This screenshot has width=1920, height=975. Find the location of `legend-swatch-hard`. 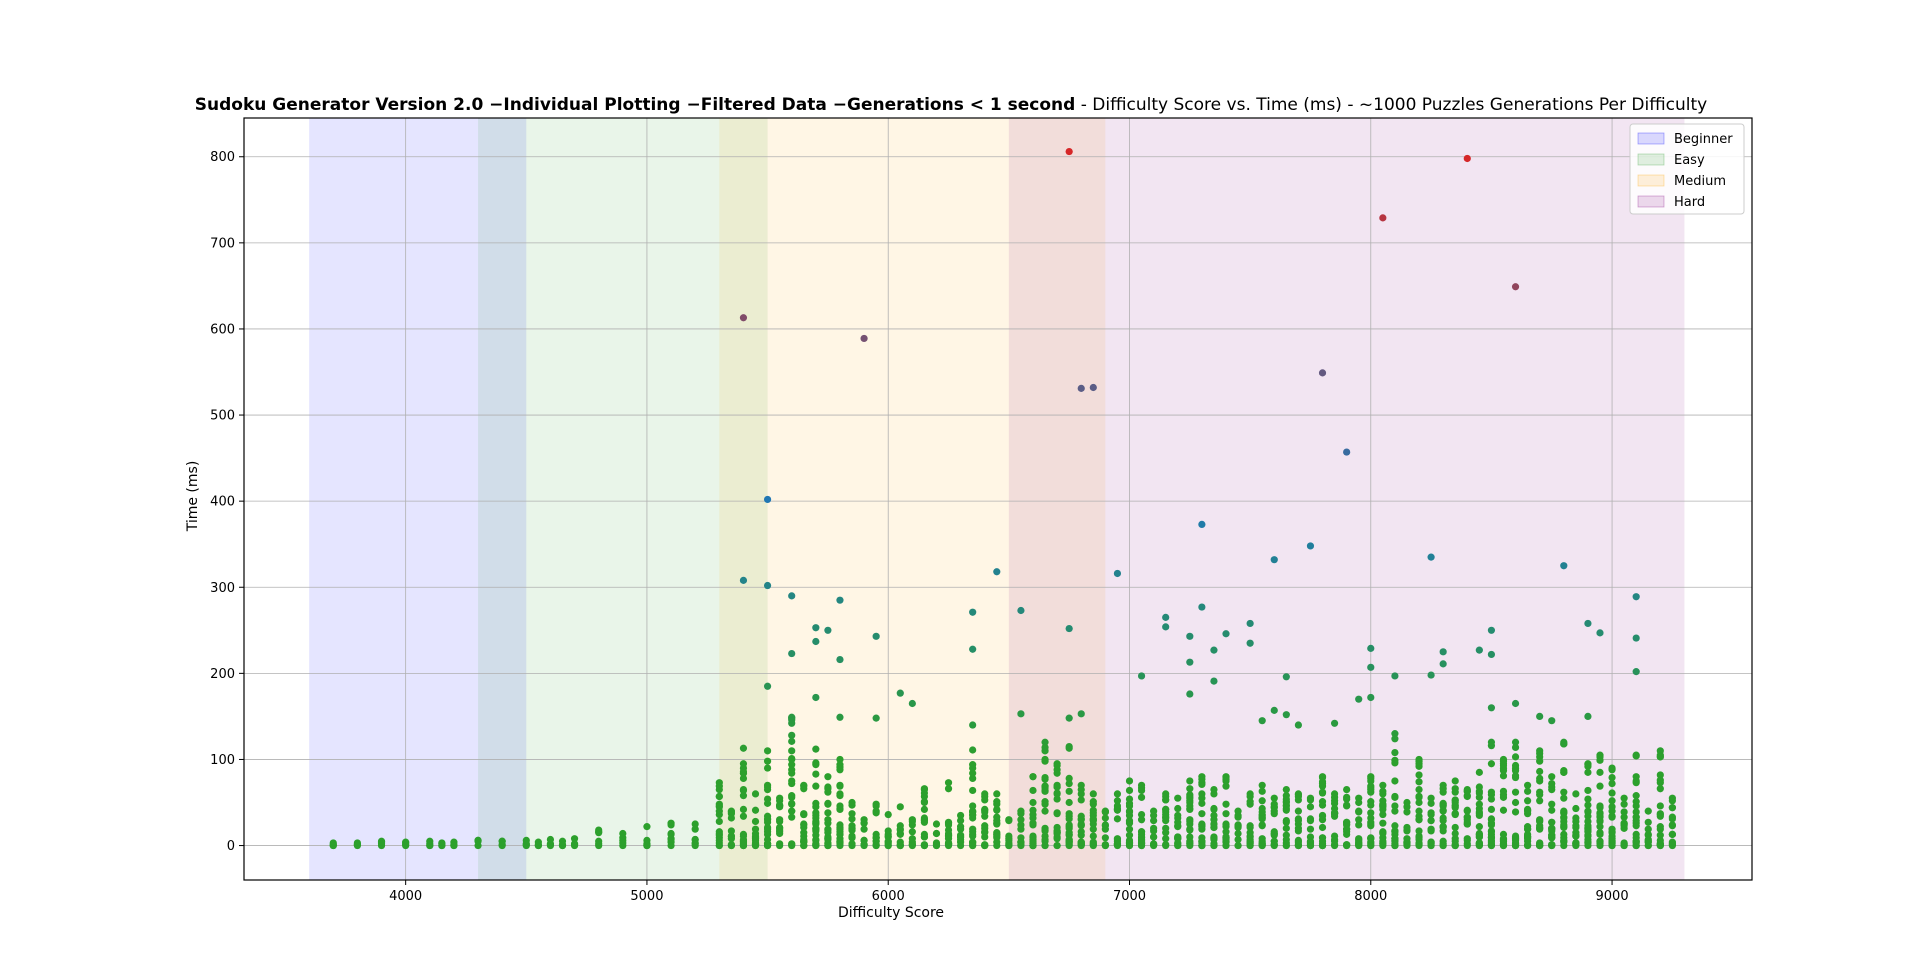

legend-swatch-hard is located at coordinates (1651, 201).